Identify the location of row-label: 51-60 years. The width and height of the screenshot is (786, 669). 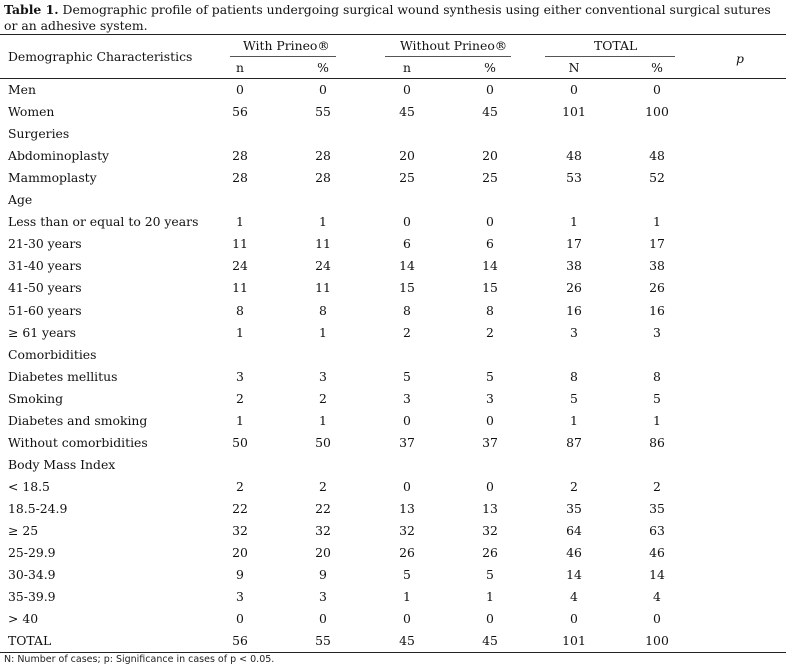
(45, 310).